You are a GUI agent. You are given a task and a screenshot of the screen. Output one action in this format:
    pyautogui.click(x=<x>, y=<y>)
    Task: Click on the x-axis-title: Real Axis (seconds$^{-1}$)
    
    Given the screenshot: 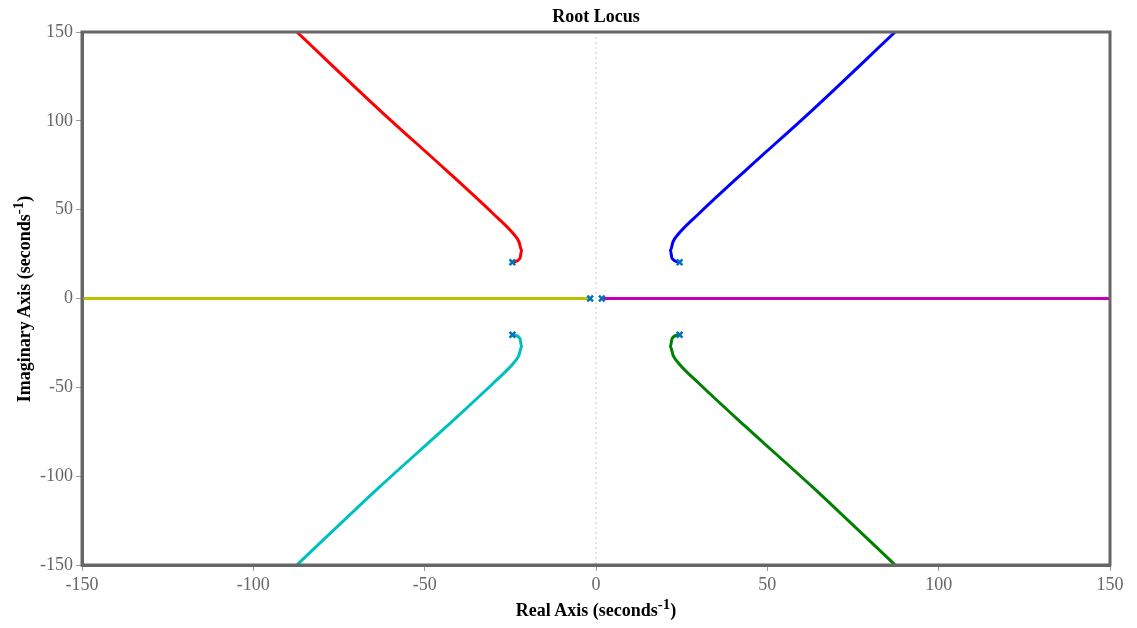 What is the action you would take?
    pyautogui.click(x=596, y=608)
    